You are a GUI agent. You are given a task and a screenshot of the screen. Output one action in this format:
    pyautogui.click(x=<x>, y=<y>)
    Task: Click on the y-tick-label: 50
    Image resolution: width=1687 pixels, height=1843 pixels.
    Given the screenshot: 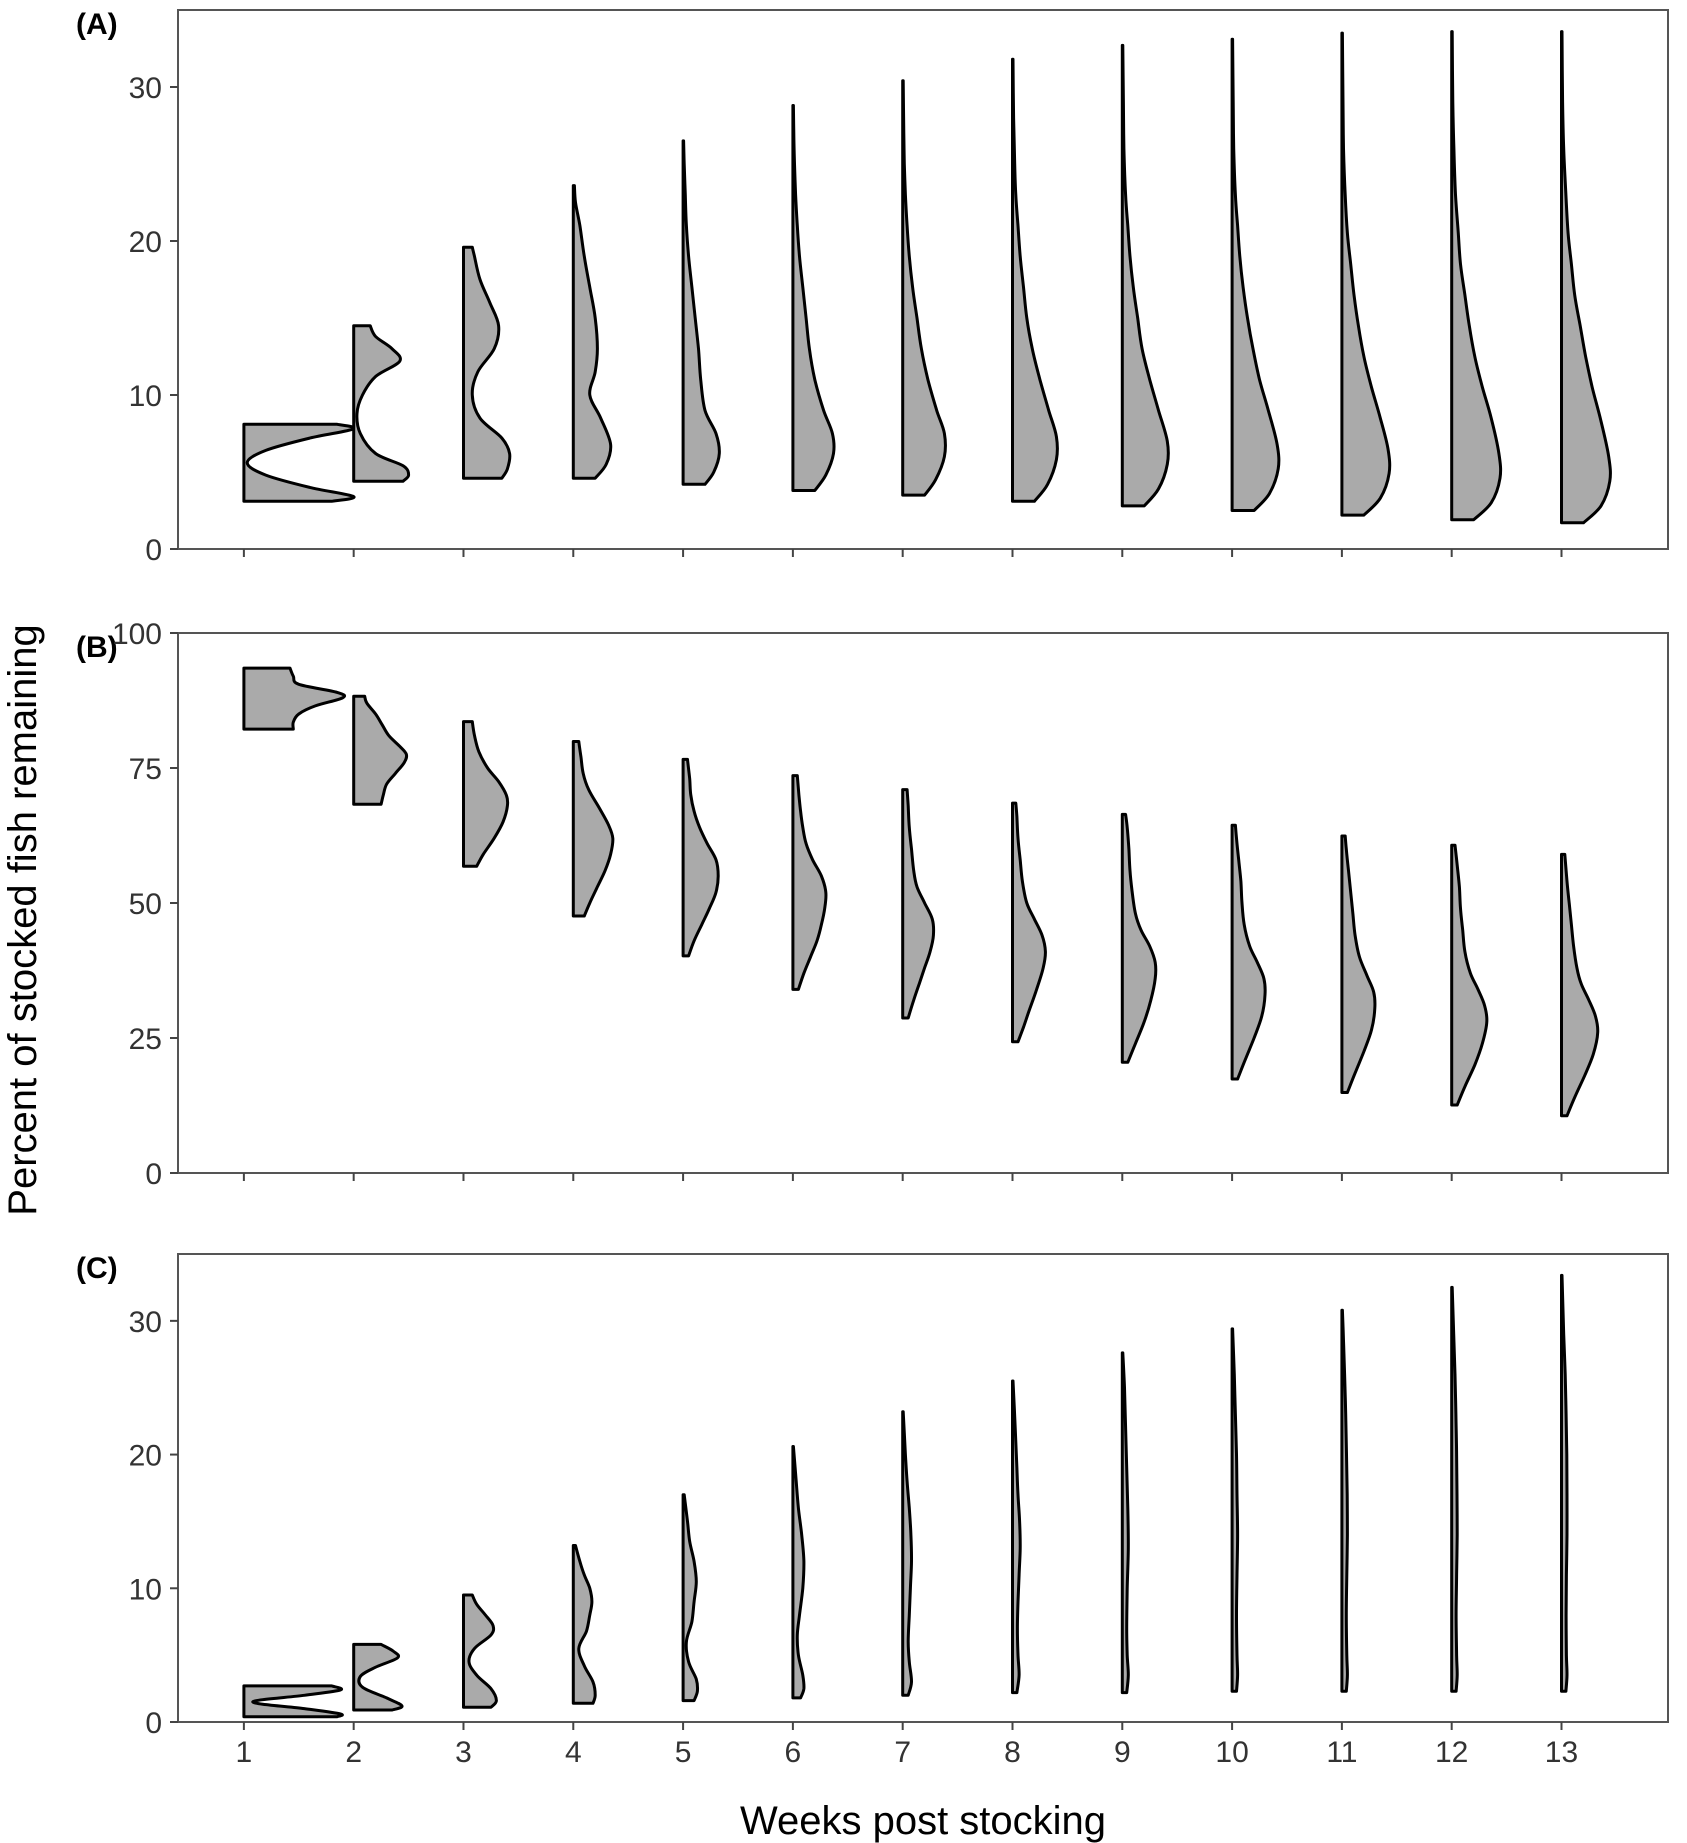 What is the action you would take?
    pyautogui.click(x=145, y=904)
    